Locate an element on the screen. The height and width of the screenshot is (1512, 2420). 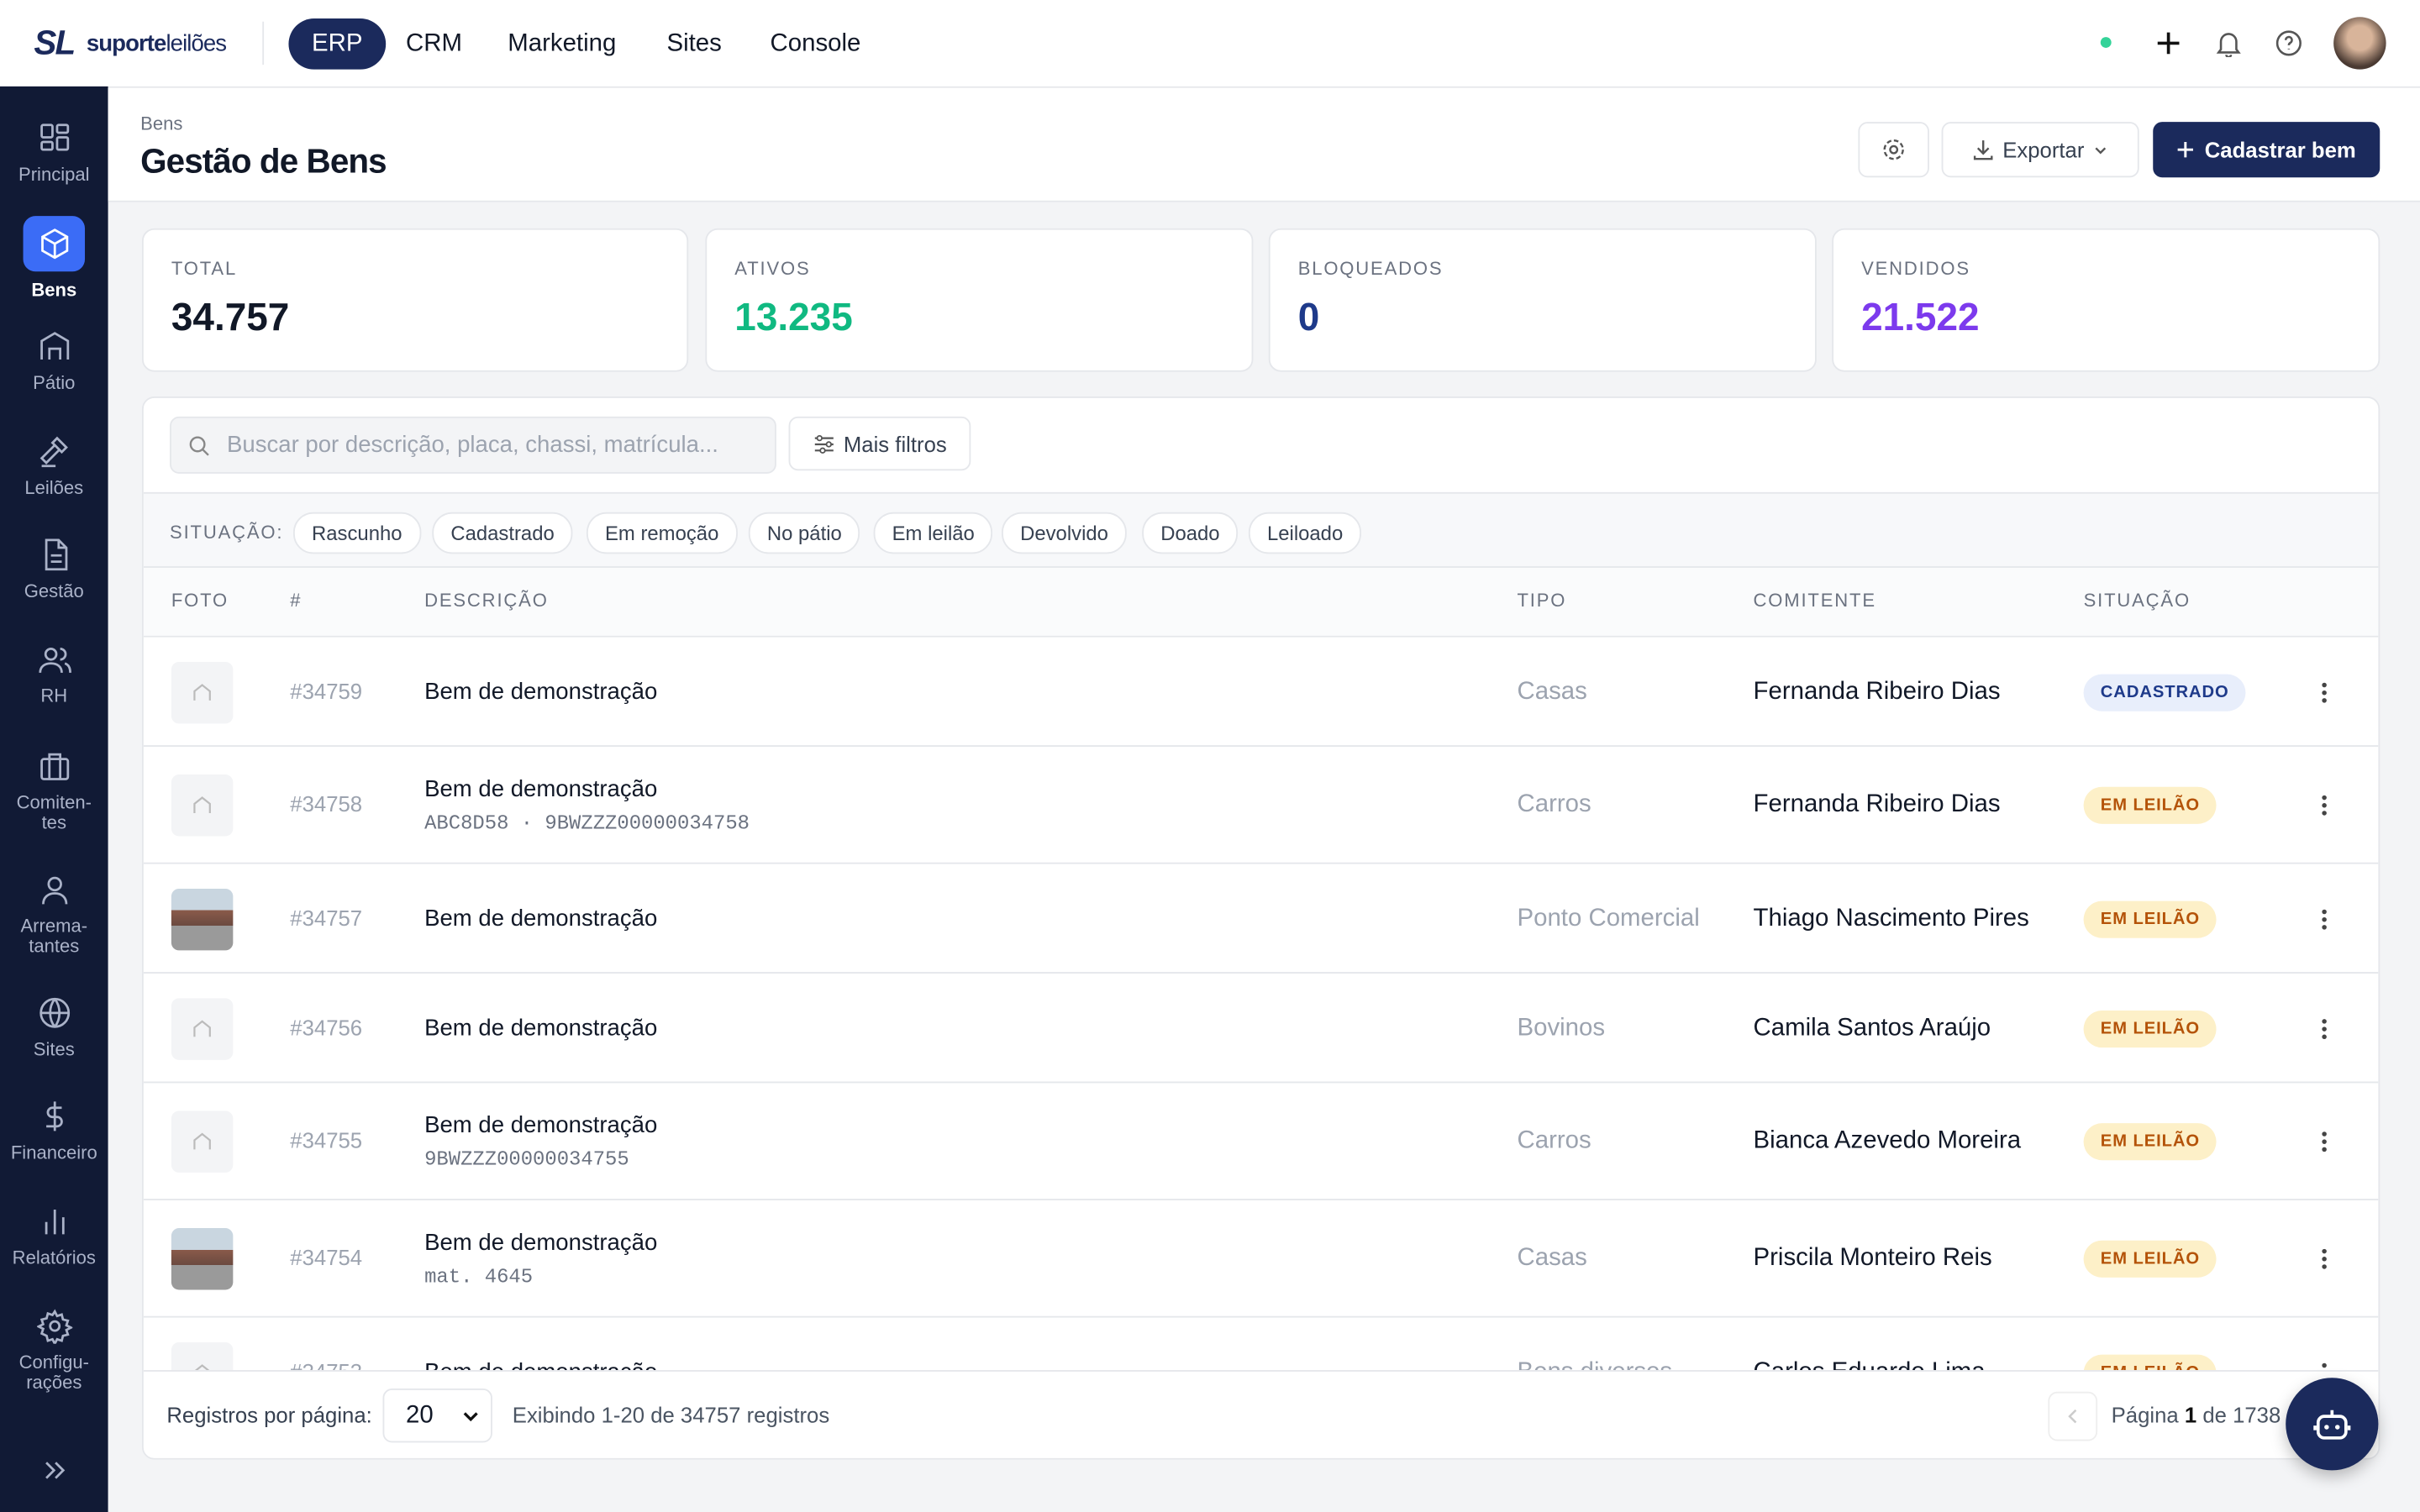
row-consignor: Thiago Nascimento Pires is located at coordinates (1891, 918).